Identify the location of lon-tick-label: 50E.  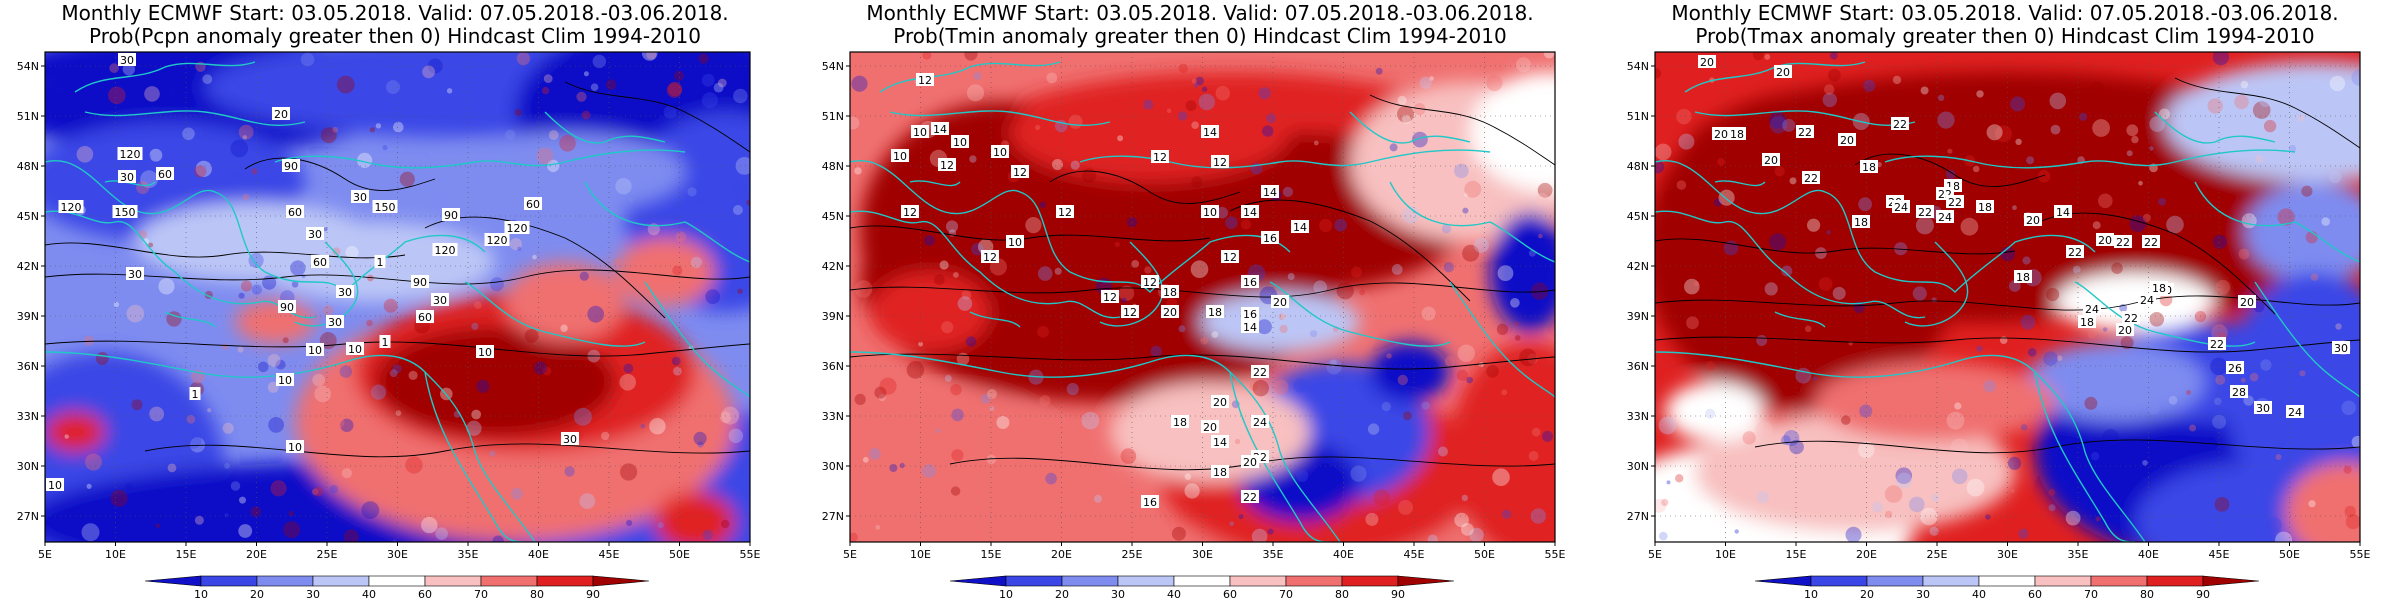
(2289, 554).